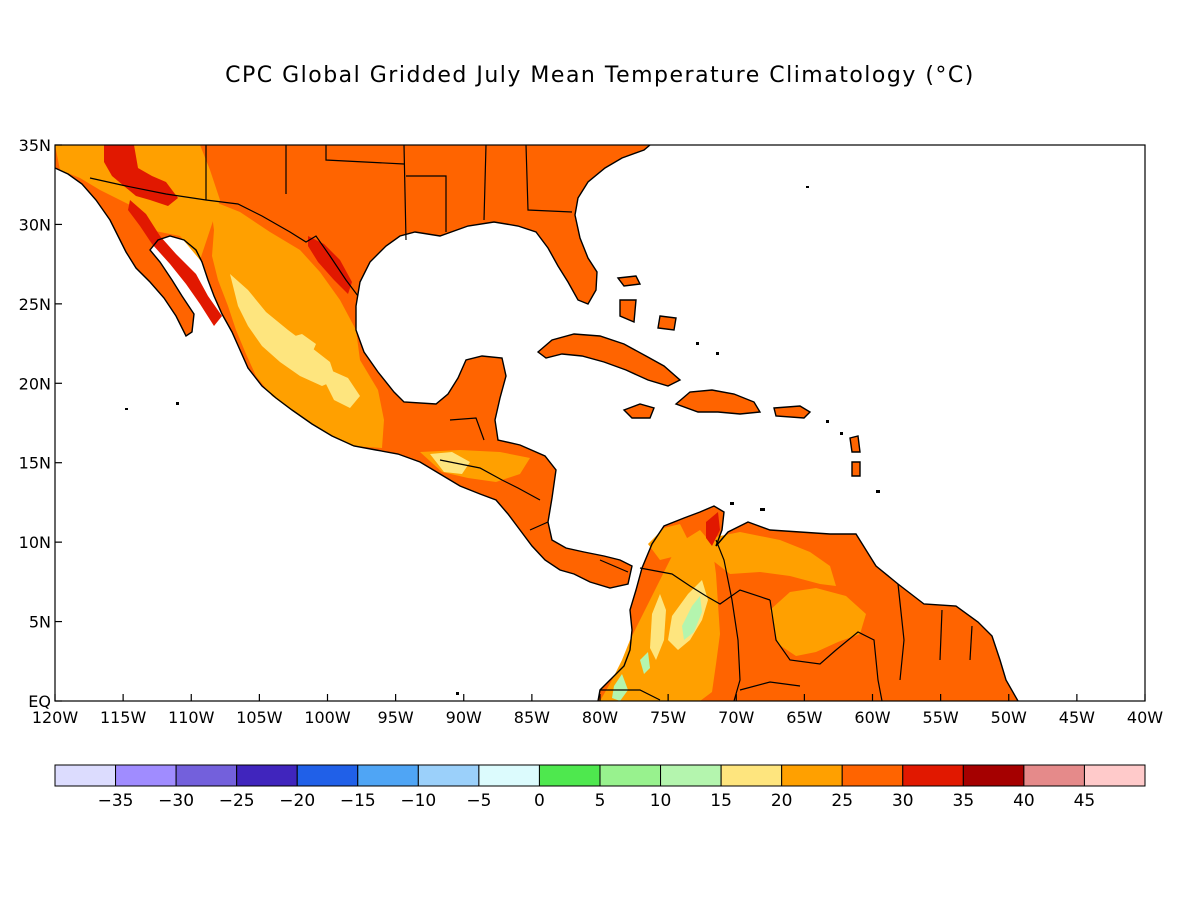  Describe the element at coordinates (35, 383) in the screenshot. I see `y-tick-label: 20N` at that location.